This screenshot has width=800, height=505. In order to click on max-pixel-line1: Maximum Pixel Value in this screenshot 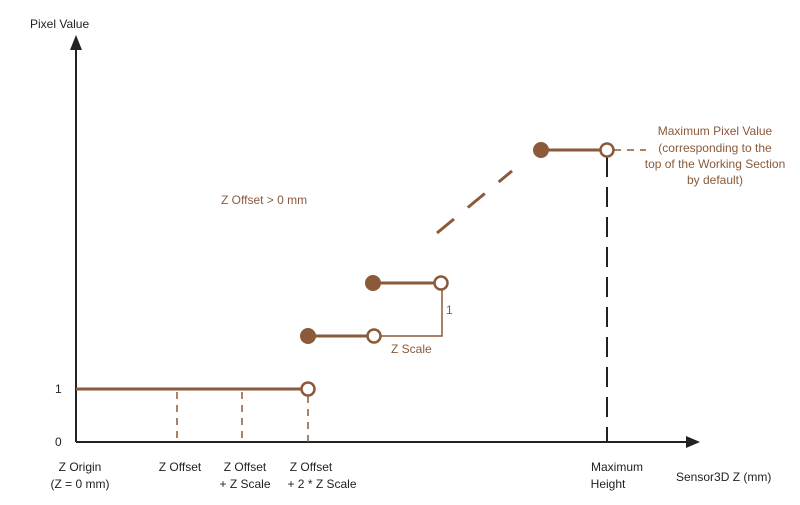, I will do `click(715, 131)`.